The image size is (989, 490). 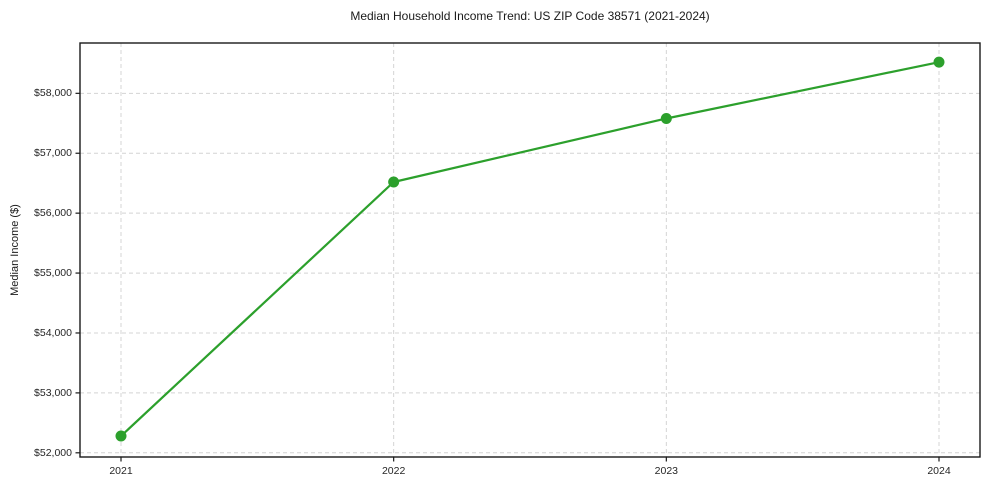 What do you see at coordinates (53, 273) in the screenshot?
I see `y-tick-label: $55,000` at bounding box center [53, 273].